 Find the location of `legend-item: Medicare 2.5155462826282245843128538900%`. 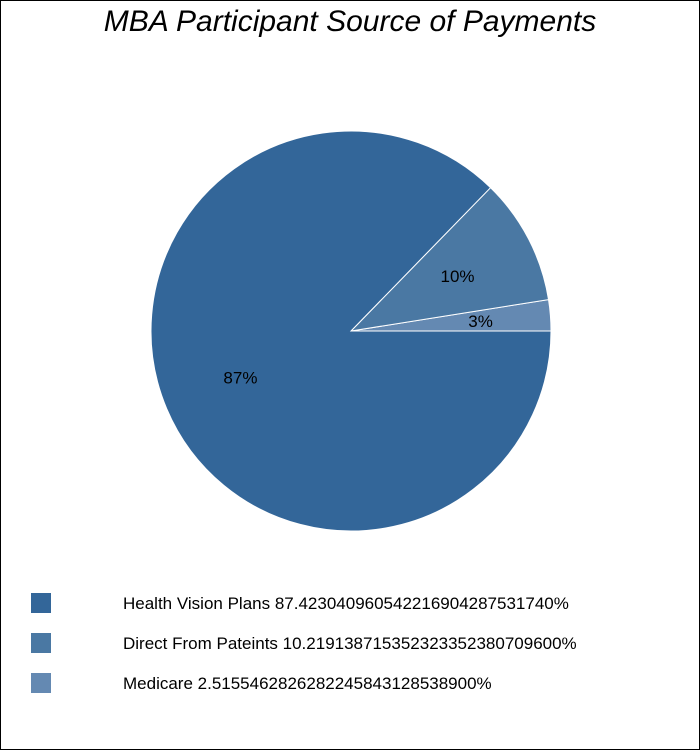

legend-item: Medicare 2.5155462826282245843128538900% is located at coordinates (361, 691).